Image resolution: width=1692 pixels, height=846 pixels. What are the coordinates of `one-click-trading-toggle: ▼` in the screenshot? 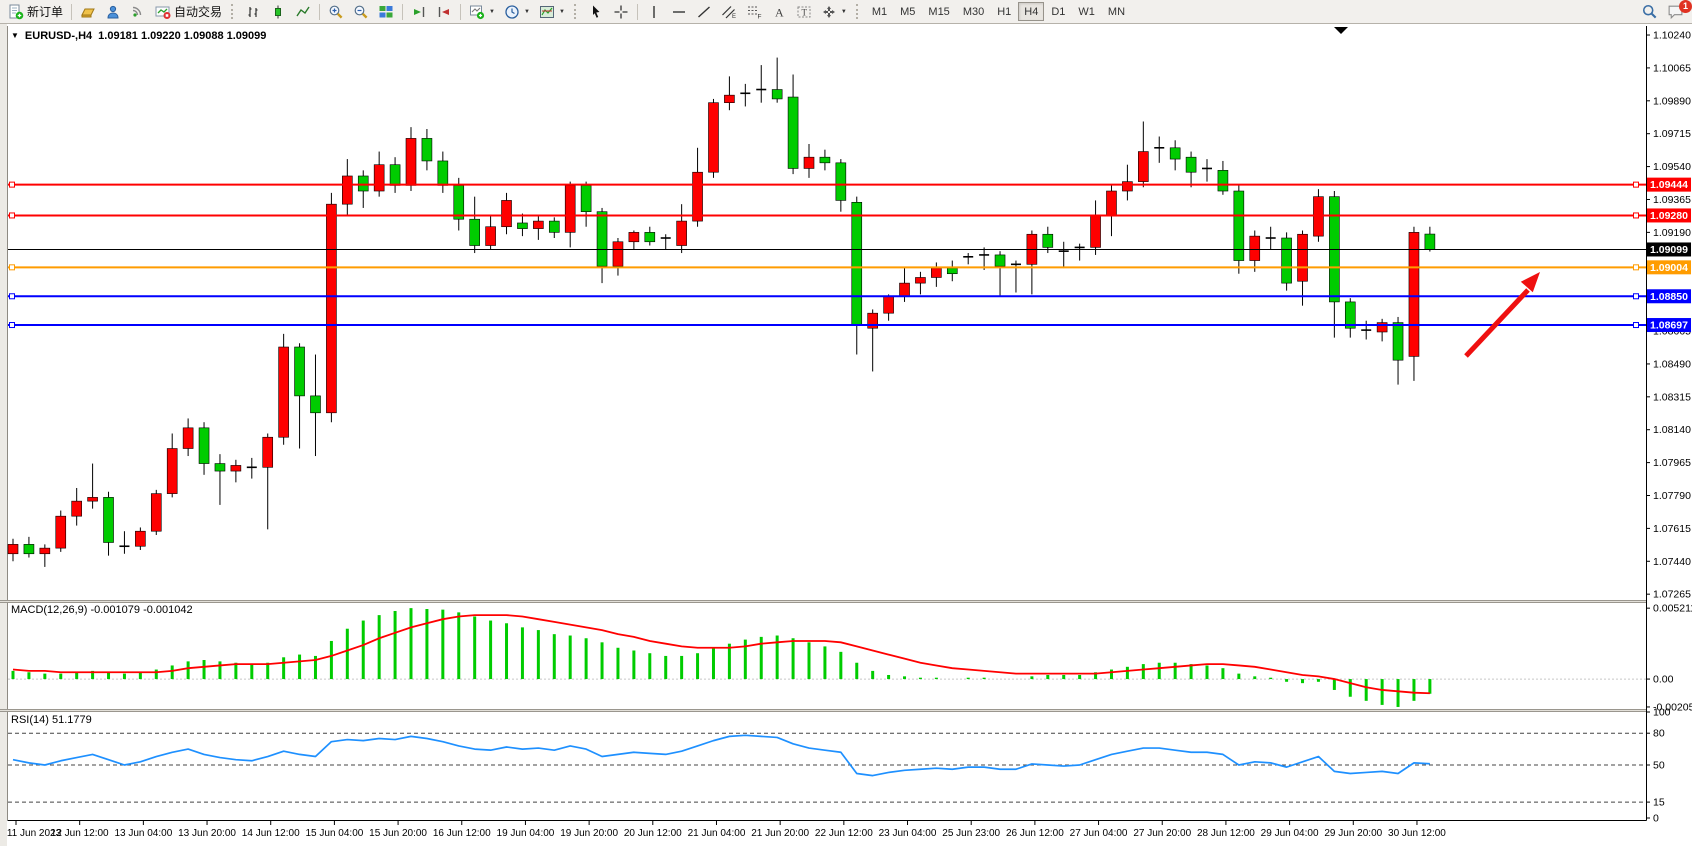 It's located at (15, 35).